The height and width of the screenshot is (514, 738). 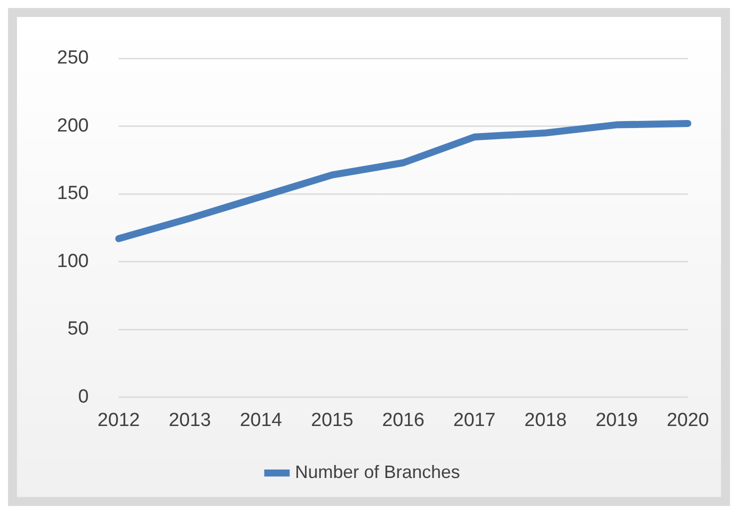 What do you see at coordinates (73, 261) in the screenshot?
I see `y-tick-label: 100` at bounding box center [73, 261].